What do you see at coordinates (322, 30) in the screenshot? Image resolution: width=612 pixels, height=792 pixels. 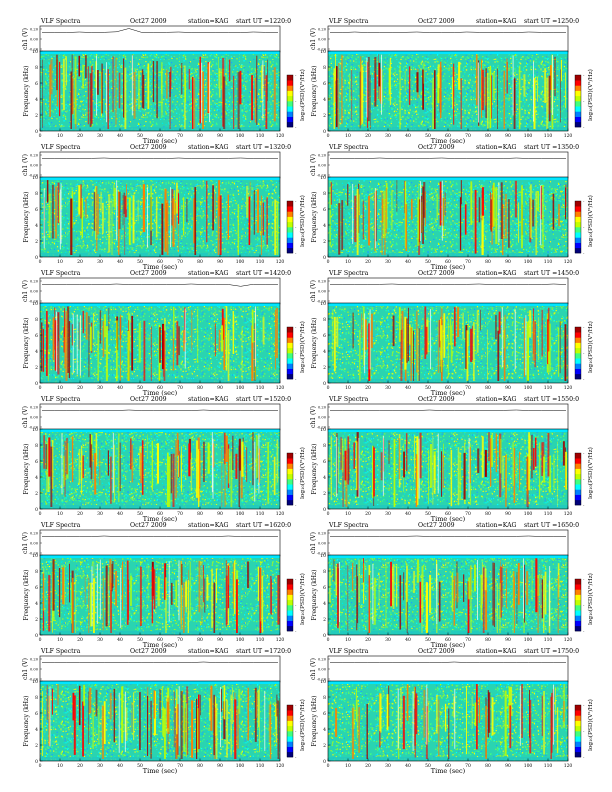 I see `ch1-tick-label: 0.20` at bounding box center [322, 30].